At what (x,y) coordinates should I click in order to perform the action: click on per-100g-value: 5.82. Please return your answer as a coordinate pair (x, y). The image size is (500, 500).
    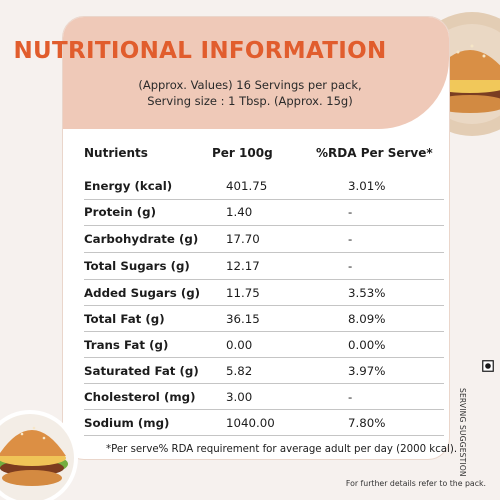
    Looking at the image, I should click on (239, 371).